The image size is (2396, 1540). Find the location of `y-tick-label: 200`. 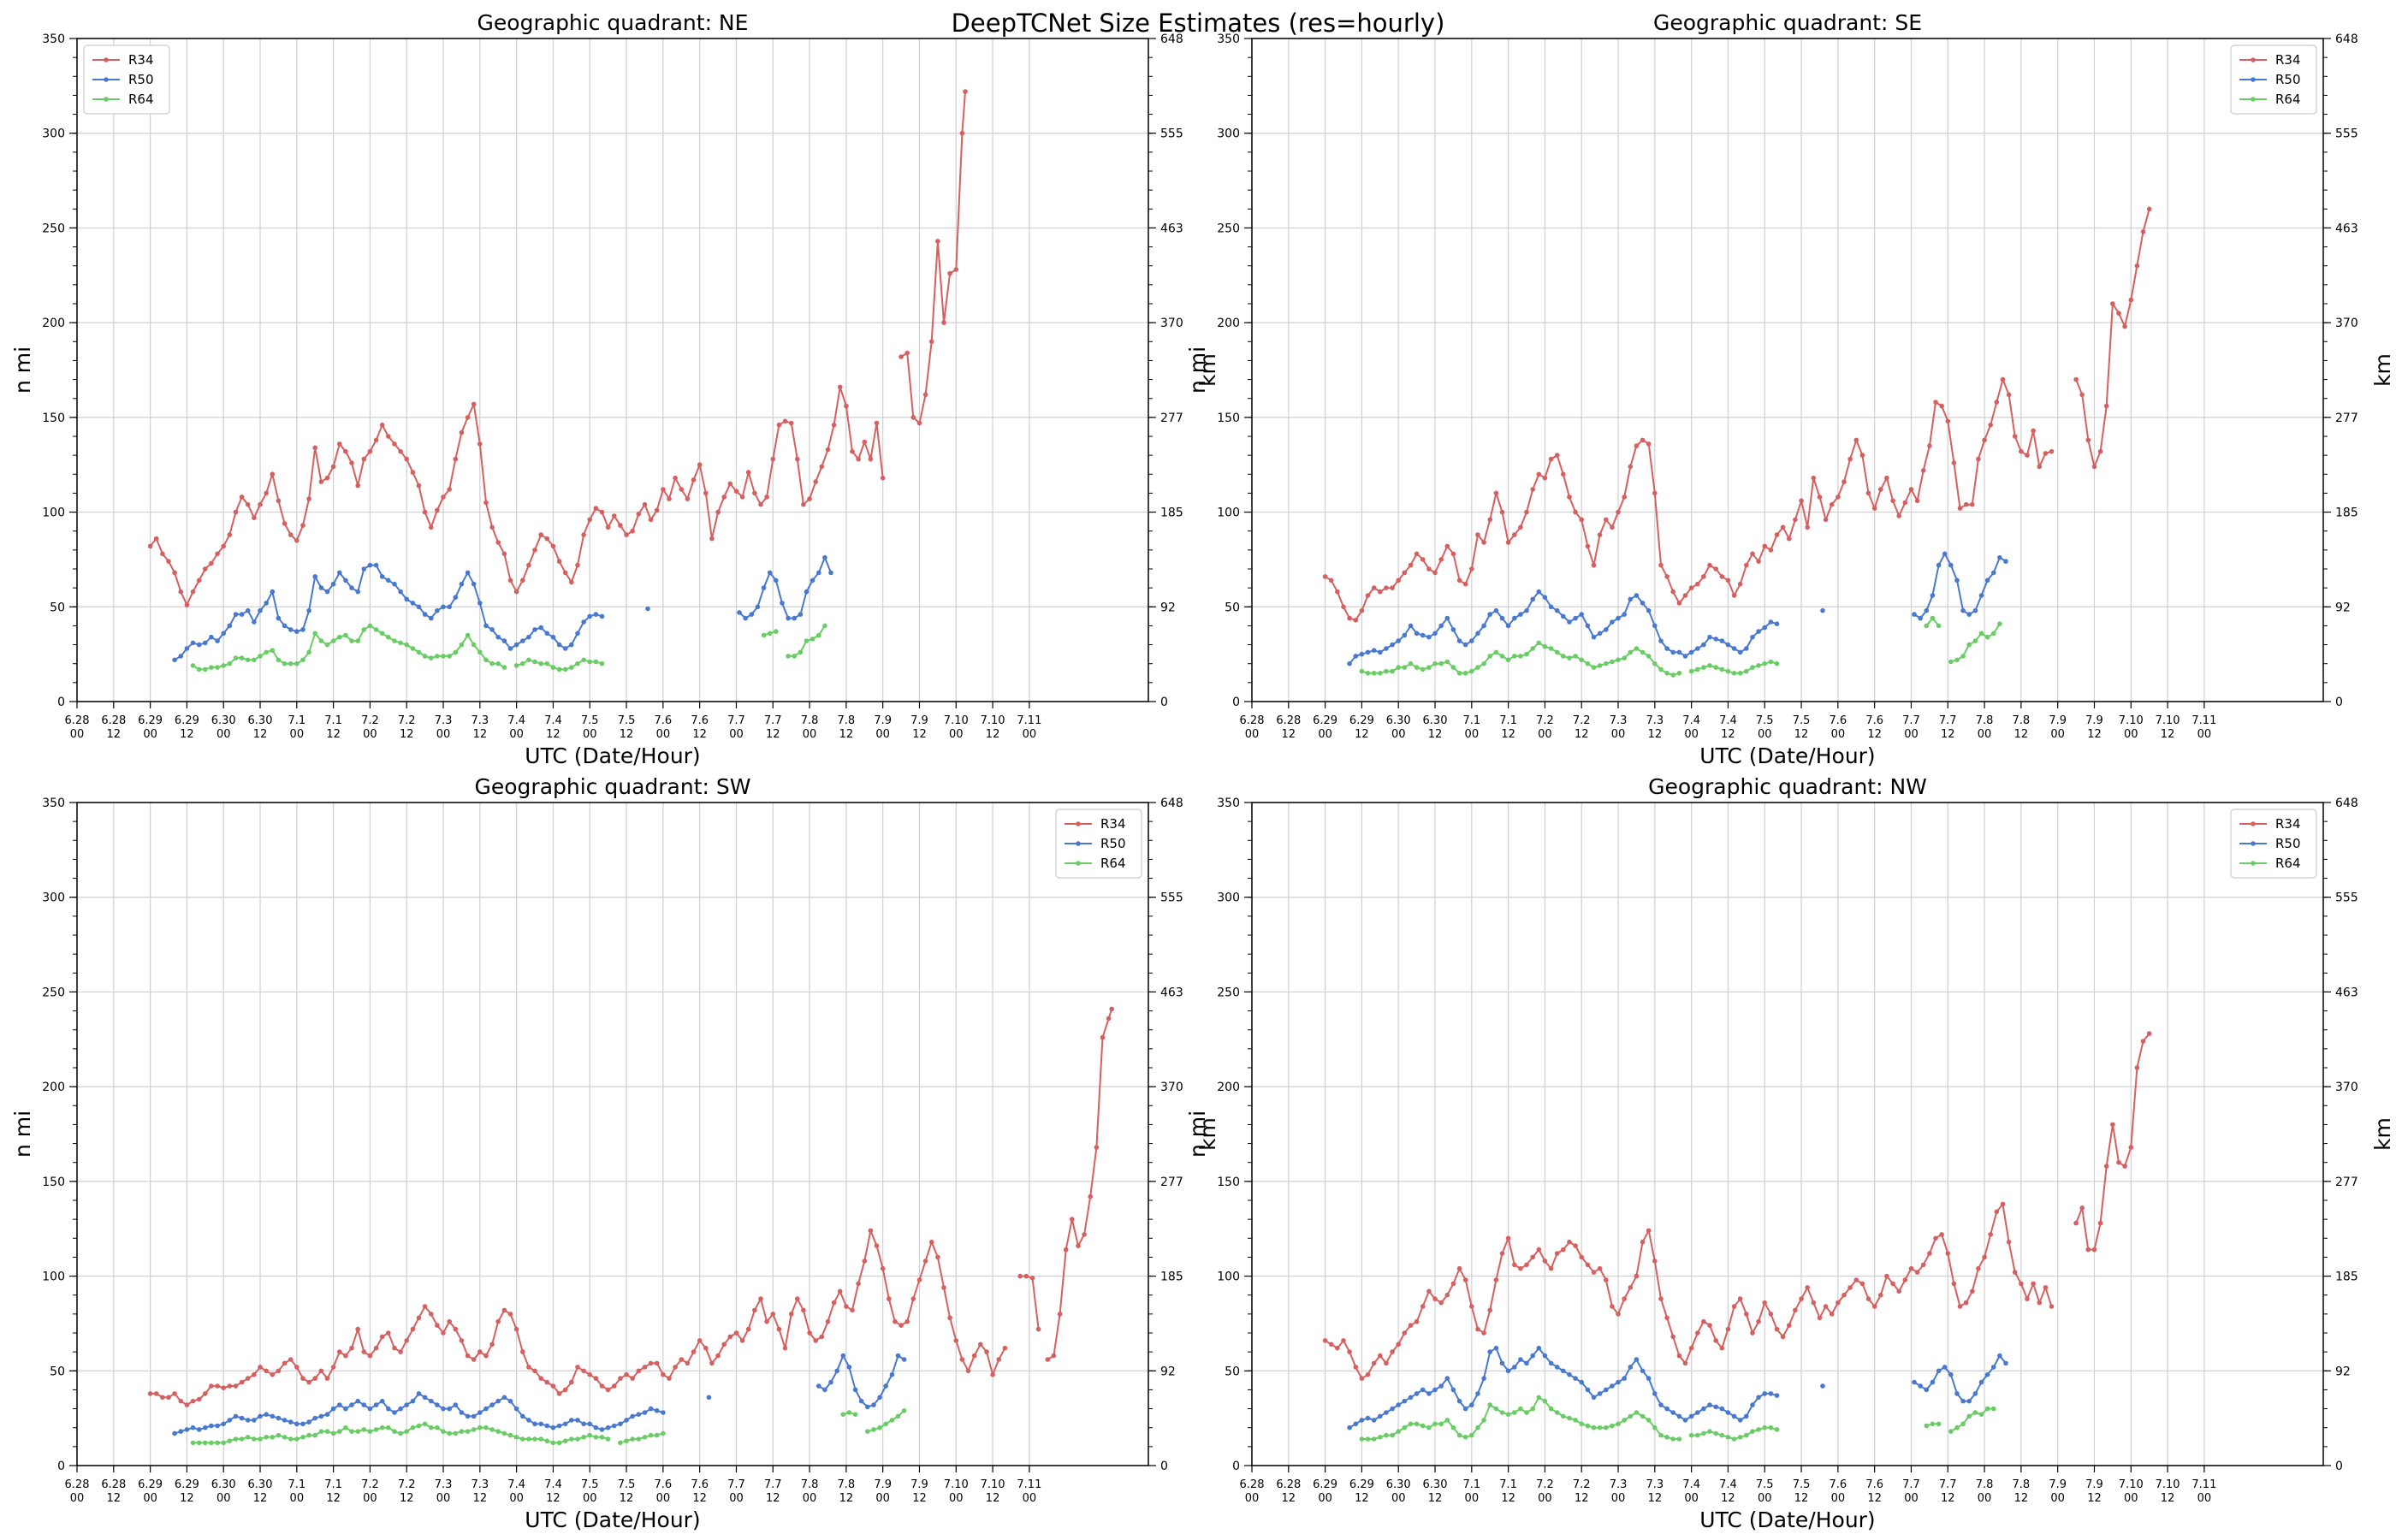

y-tick-label: 200 is located at coordinates (1228, 323).